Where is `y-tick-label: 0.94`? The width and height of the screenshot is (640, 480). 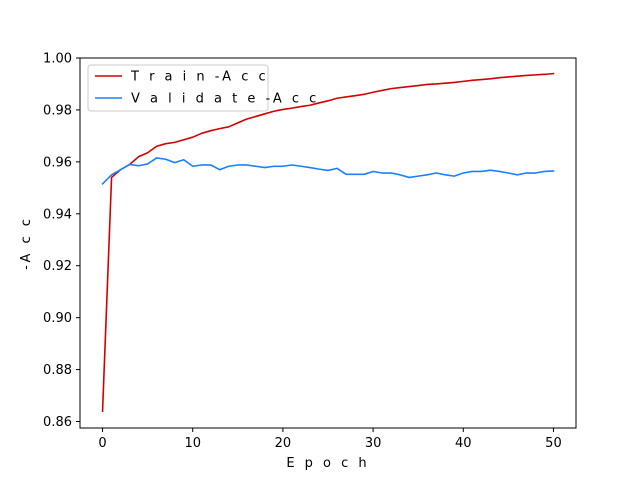 y-tick-label: 0.94 is located at coordinates (57, 214).